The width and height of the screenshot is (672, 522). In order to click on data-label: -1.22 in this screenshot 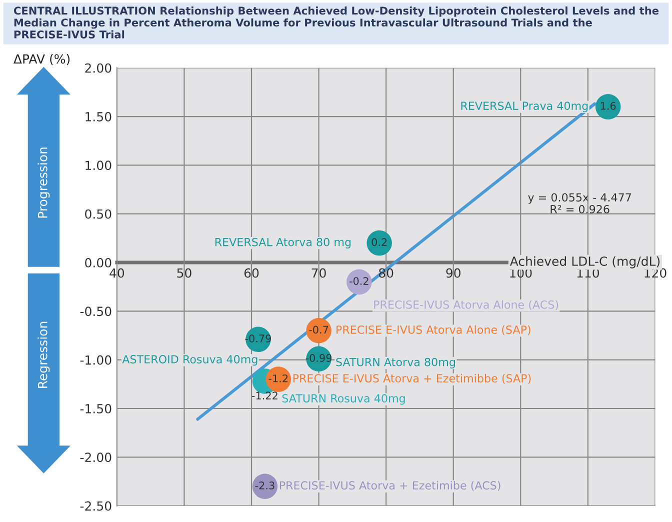, I will do `click(265, 396)`.